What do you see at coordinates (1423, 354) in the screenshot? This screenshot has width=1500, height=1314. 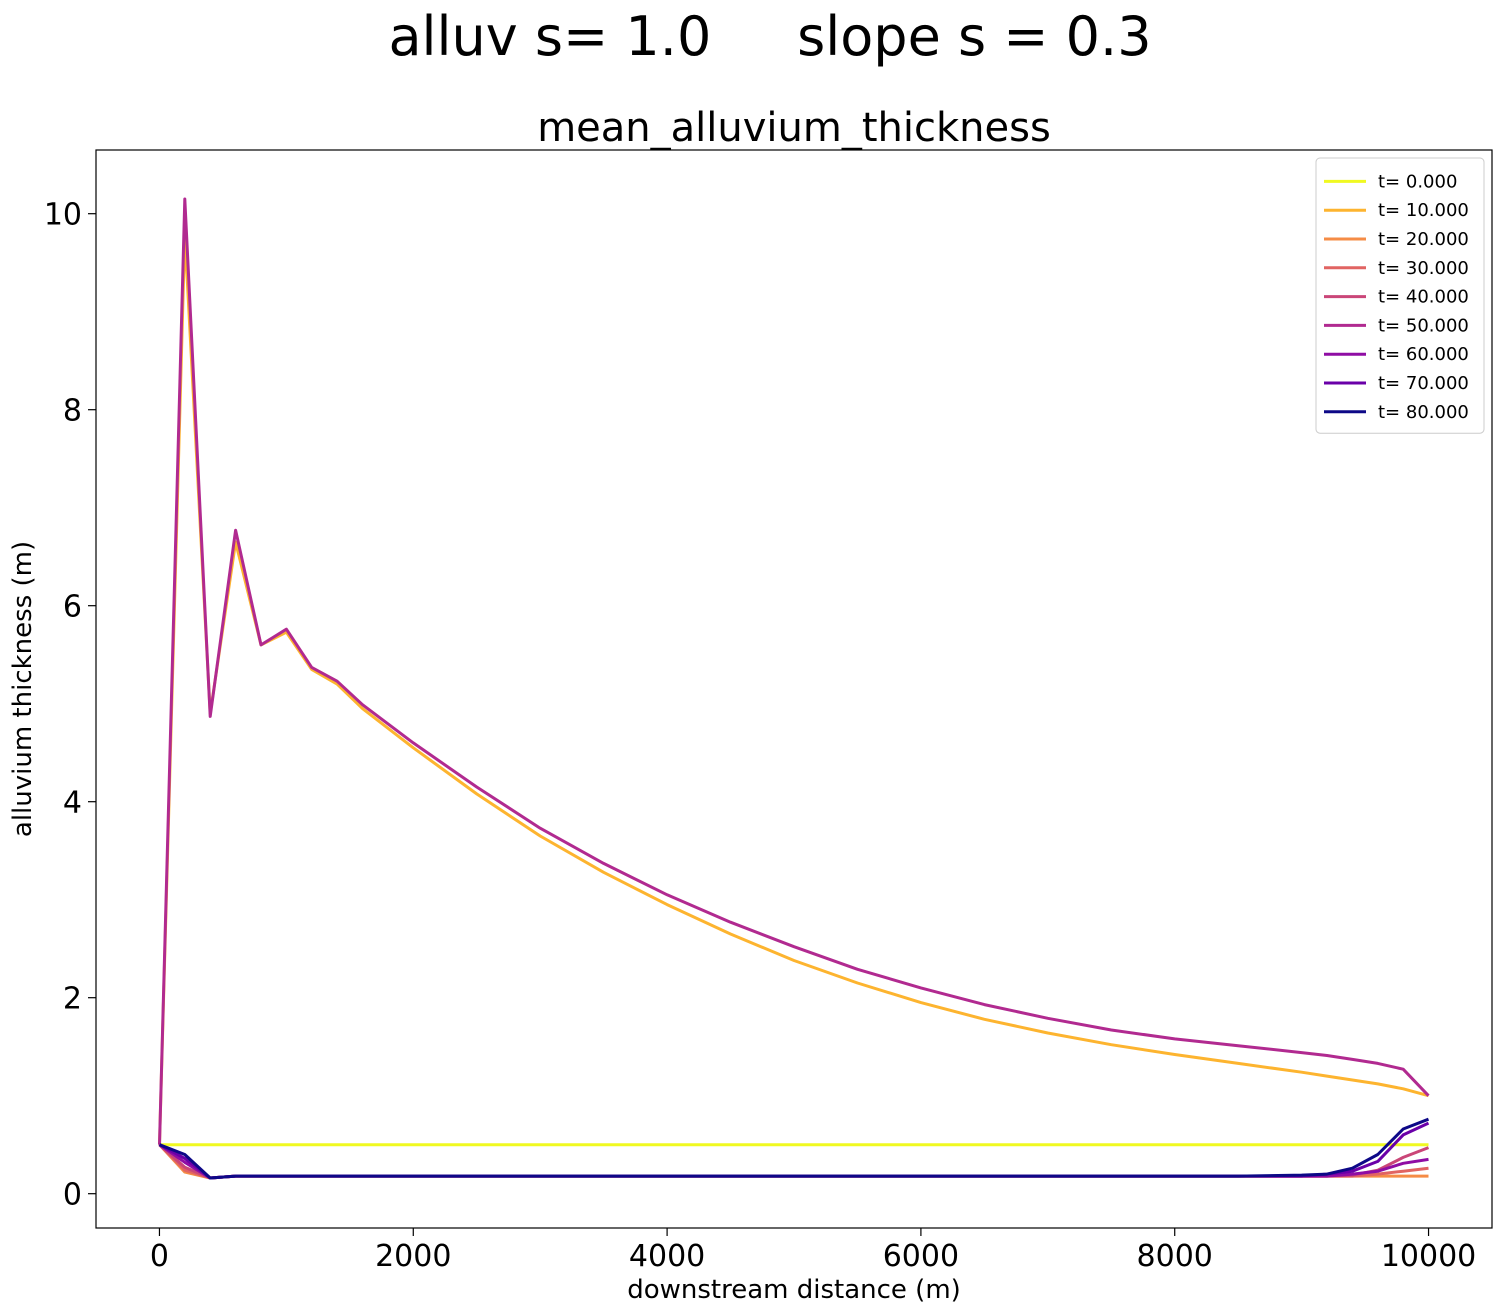 I see `legend-entry: t= 60.000` at bounding box center [1423, 354].